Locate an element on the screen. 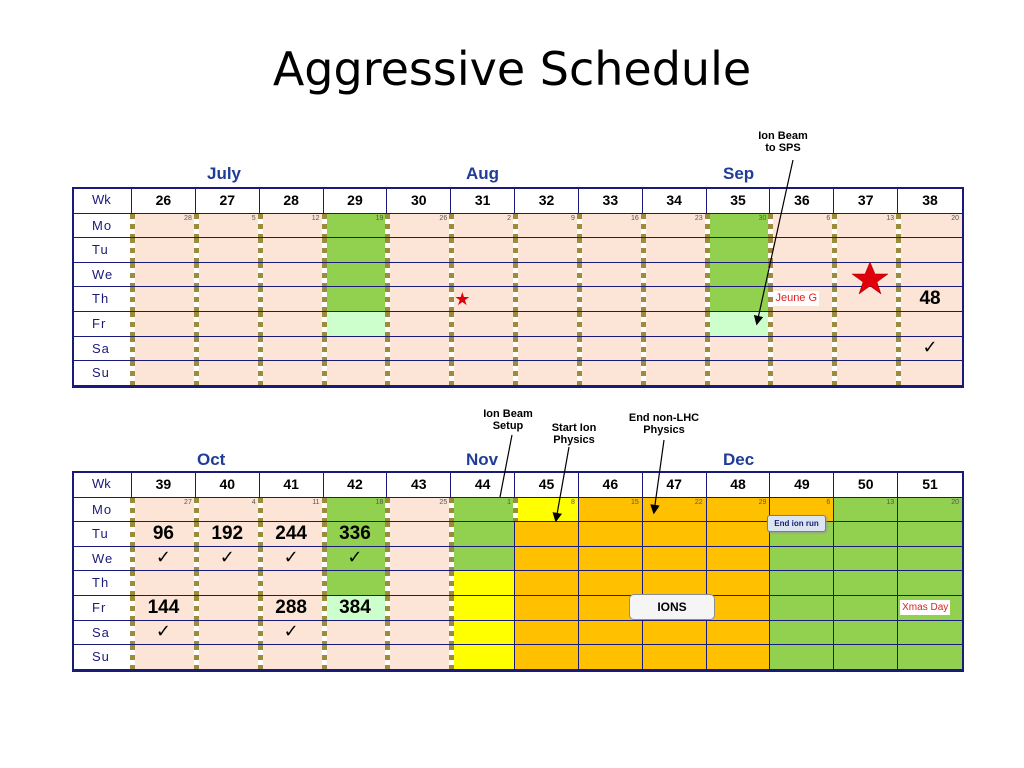 This screenshot has height=768, width=1024. month-dec: Dec is located at coordinates (739, 459).